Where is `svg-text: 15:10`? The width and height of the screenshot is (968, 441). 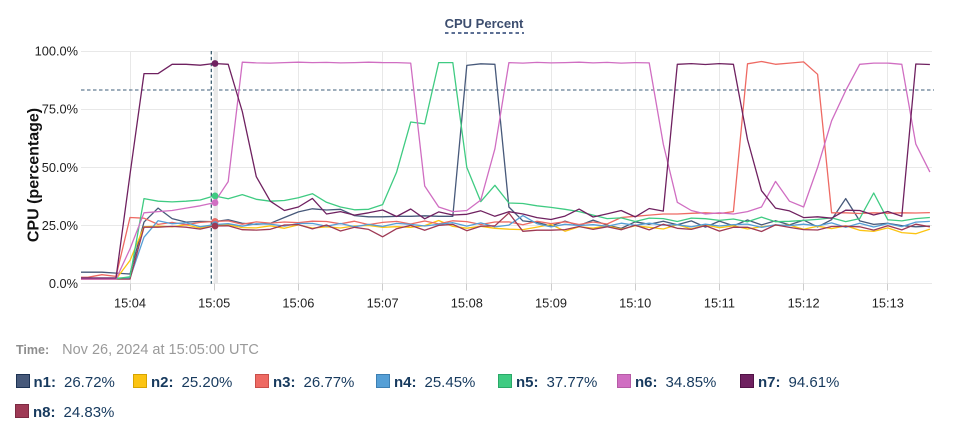
svg-text: 15:10 is located at coordinates (635, 303).